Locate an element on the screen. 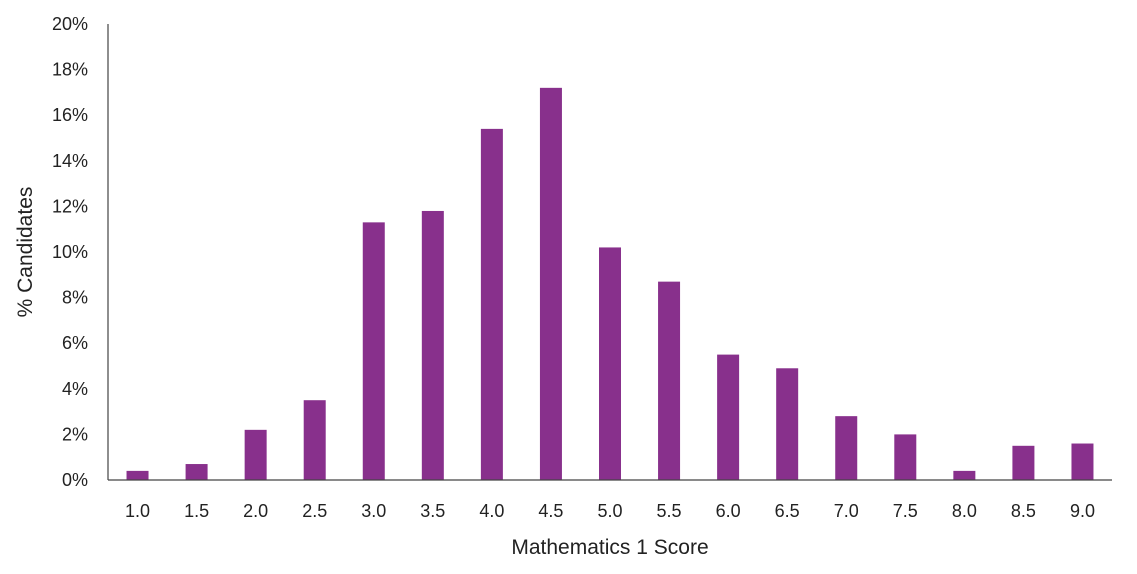 The image size is (1137, 574). y-axis-title: % Candidates is located at coordinates (25, 252).